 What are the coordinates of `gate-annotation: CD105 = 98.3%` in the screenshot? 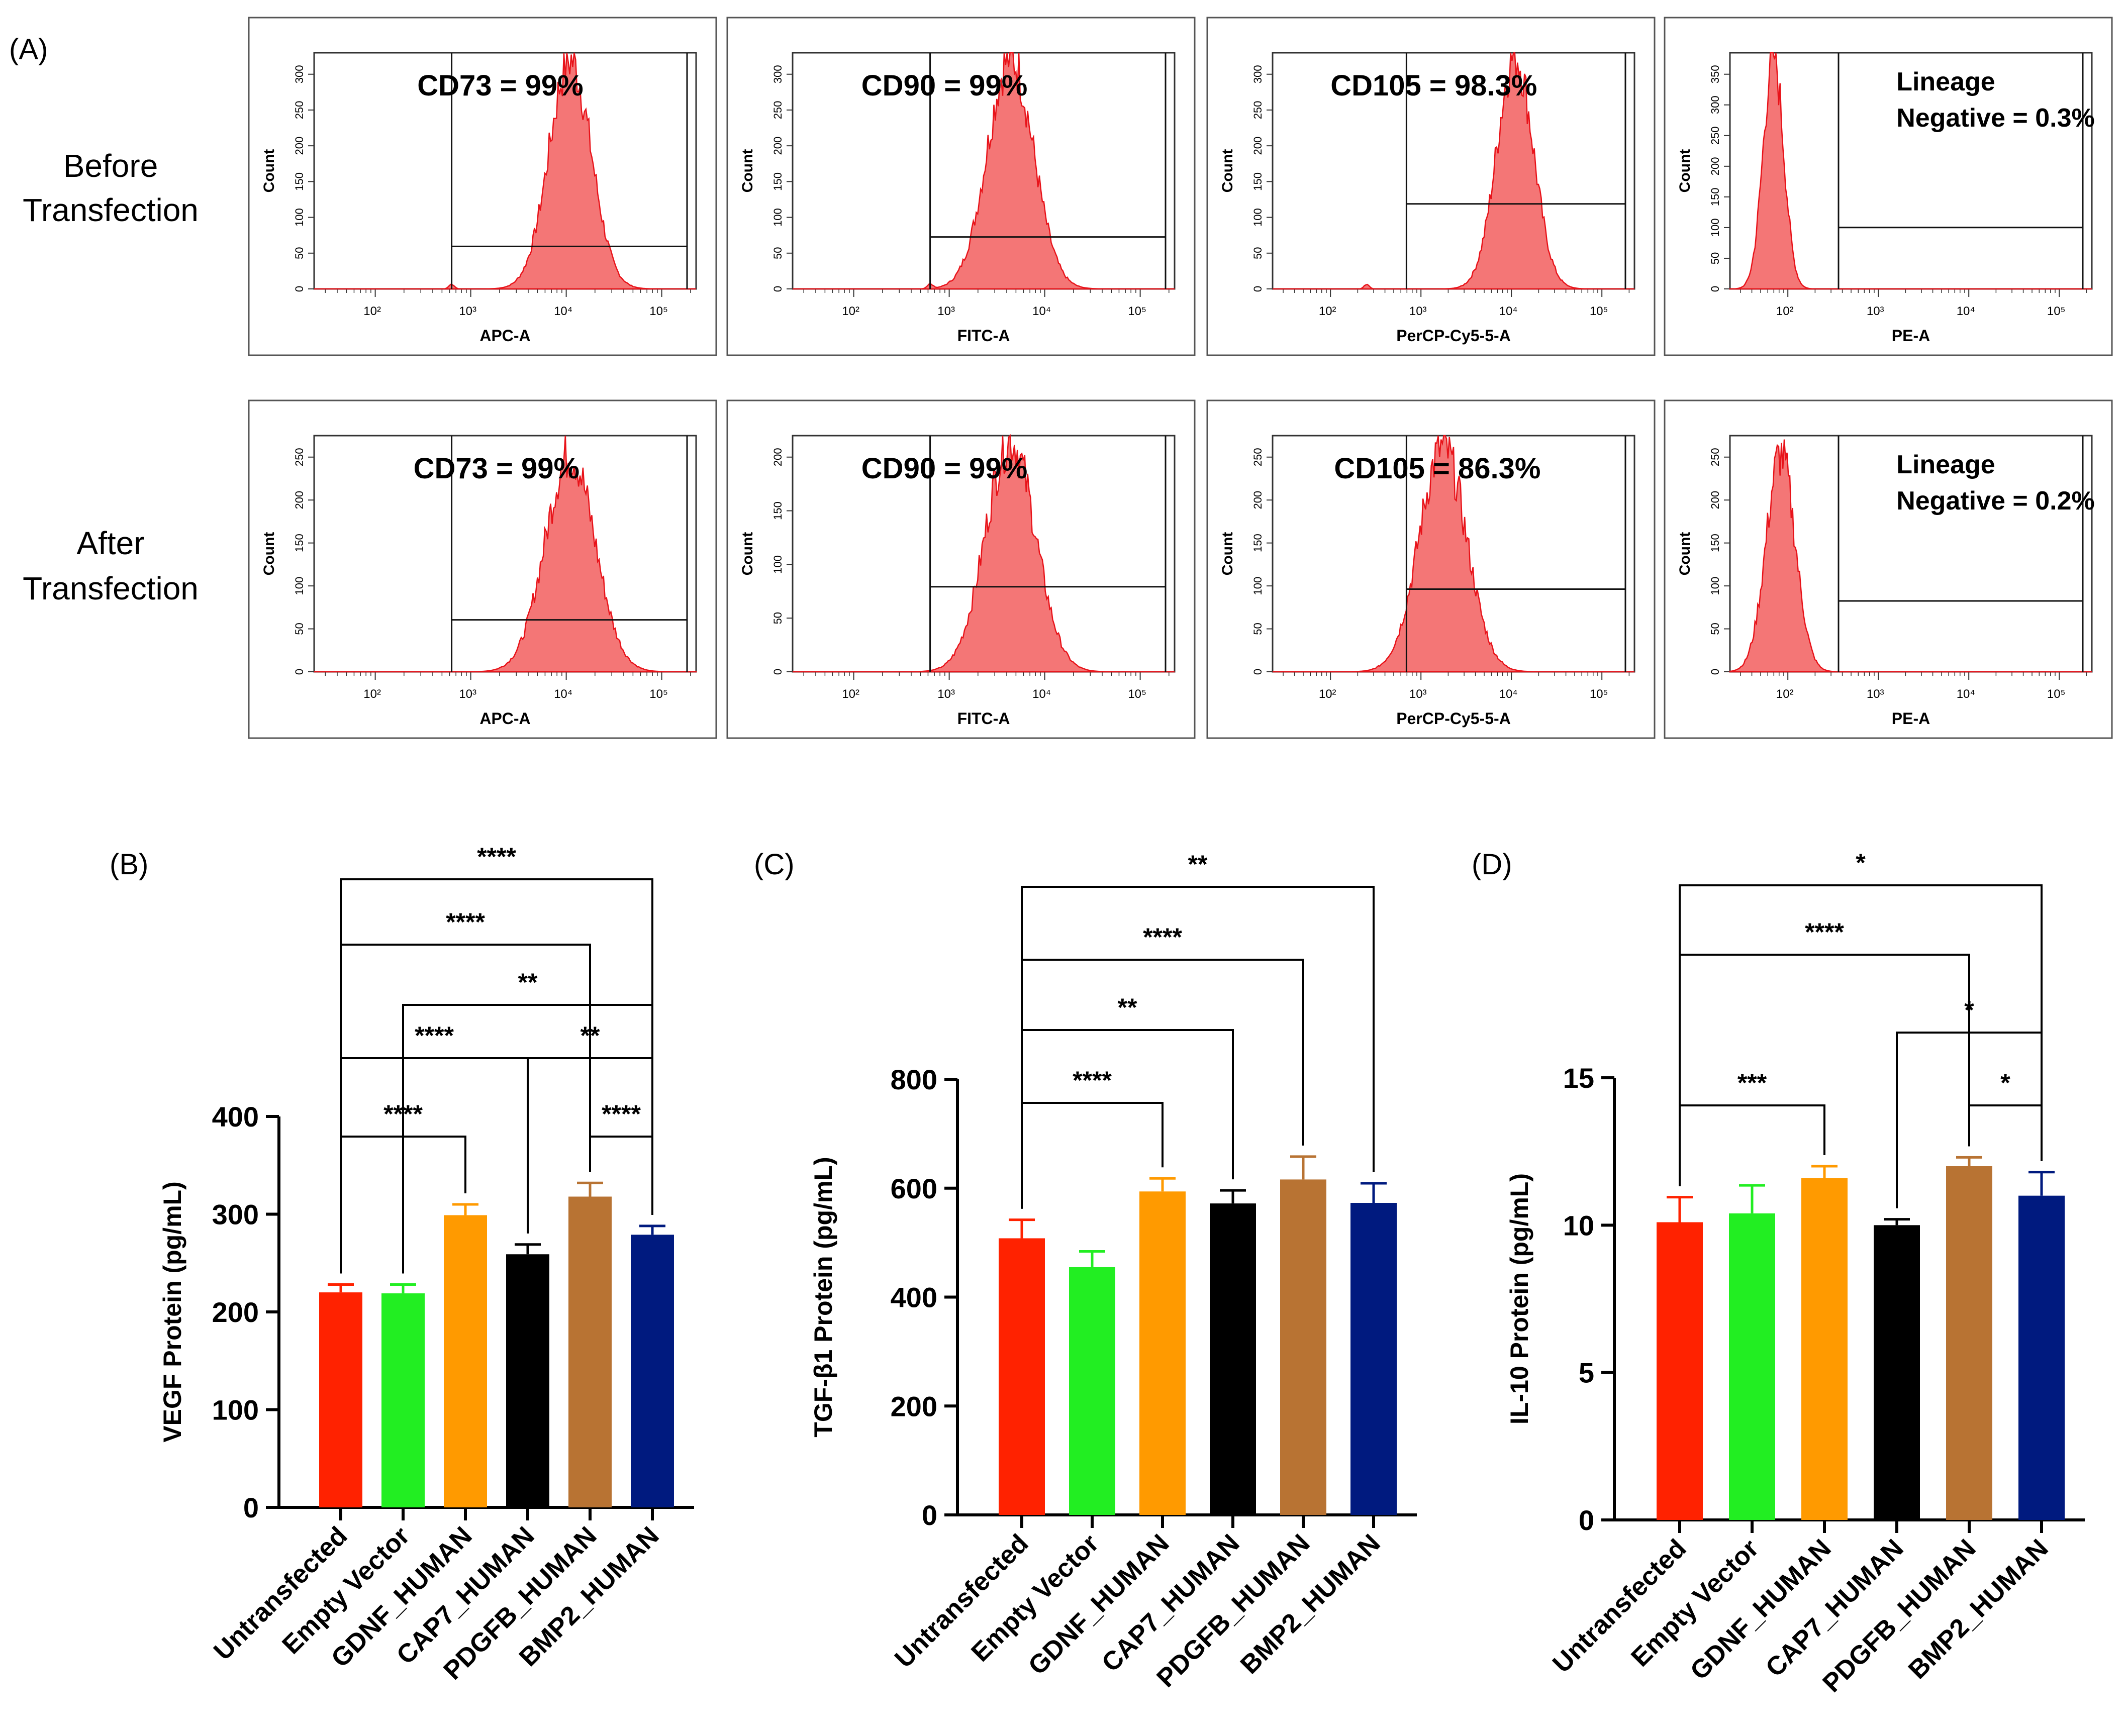 It's located at (1433, 86).